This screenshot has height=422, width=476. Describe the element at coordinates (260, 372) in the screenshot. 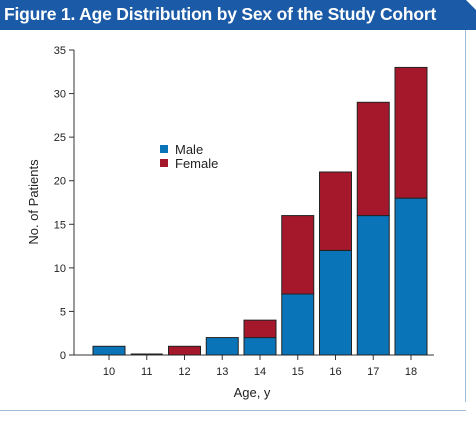

I see `x-tick-label: 14` at that location.